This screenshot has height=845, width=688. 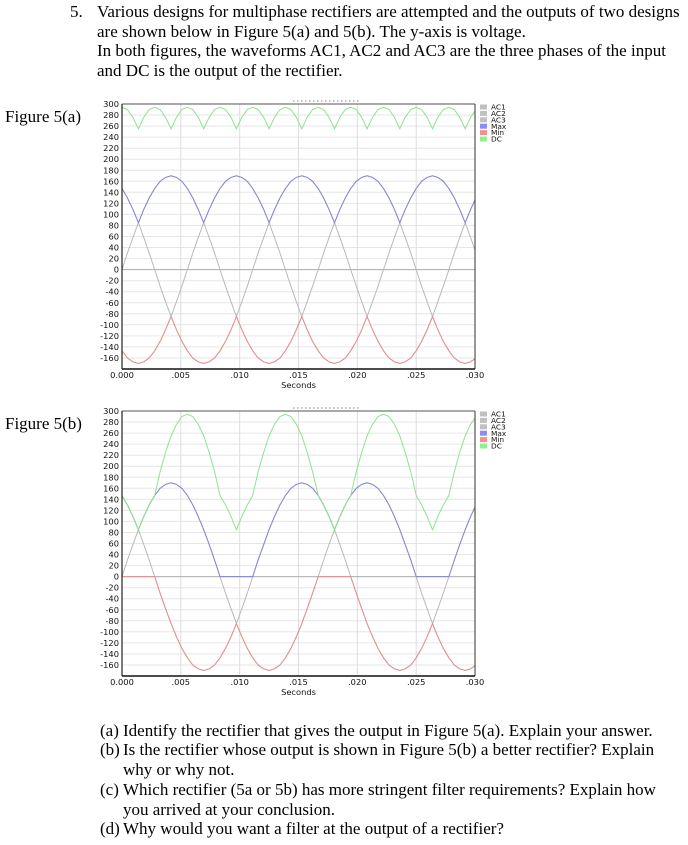 What do you see at coordinates (43, 423) in the screenshot?
I see `figure-5b-label: Figure 5(b)` at bounding box center [43, 423].